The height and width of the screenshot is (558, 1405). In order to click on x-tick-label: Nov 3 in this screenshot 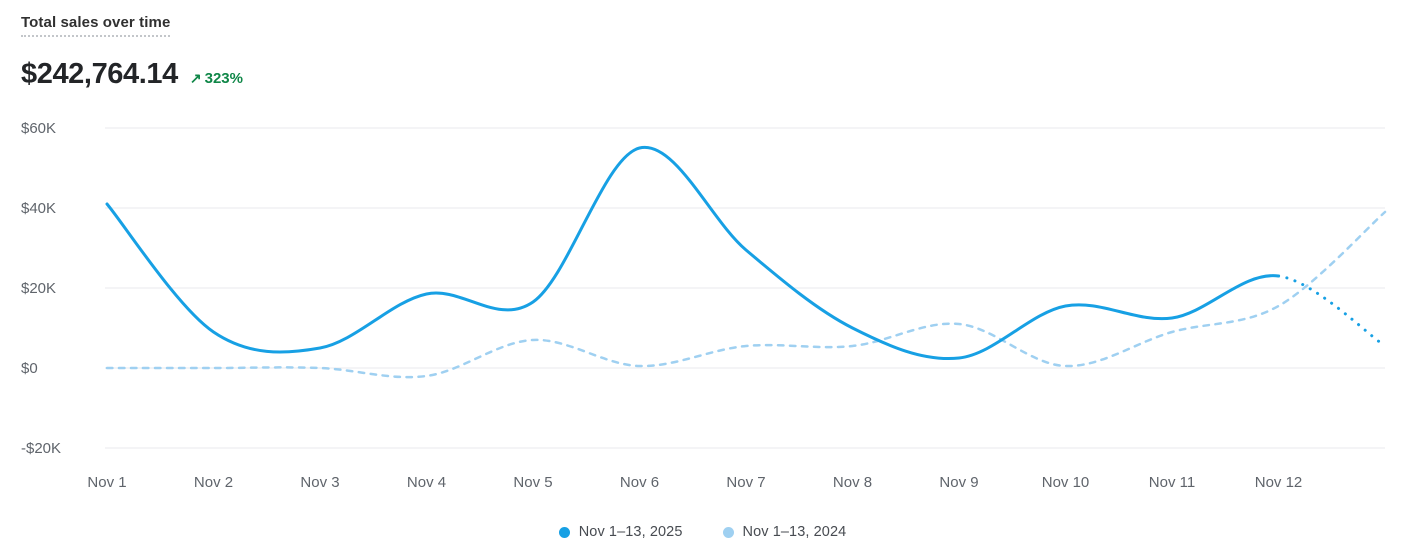, I will do `click(319, 482)`.